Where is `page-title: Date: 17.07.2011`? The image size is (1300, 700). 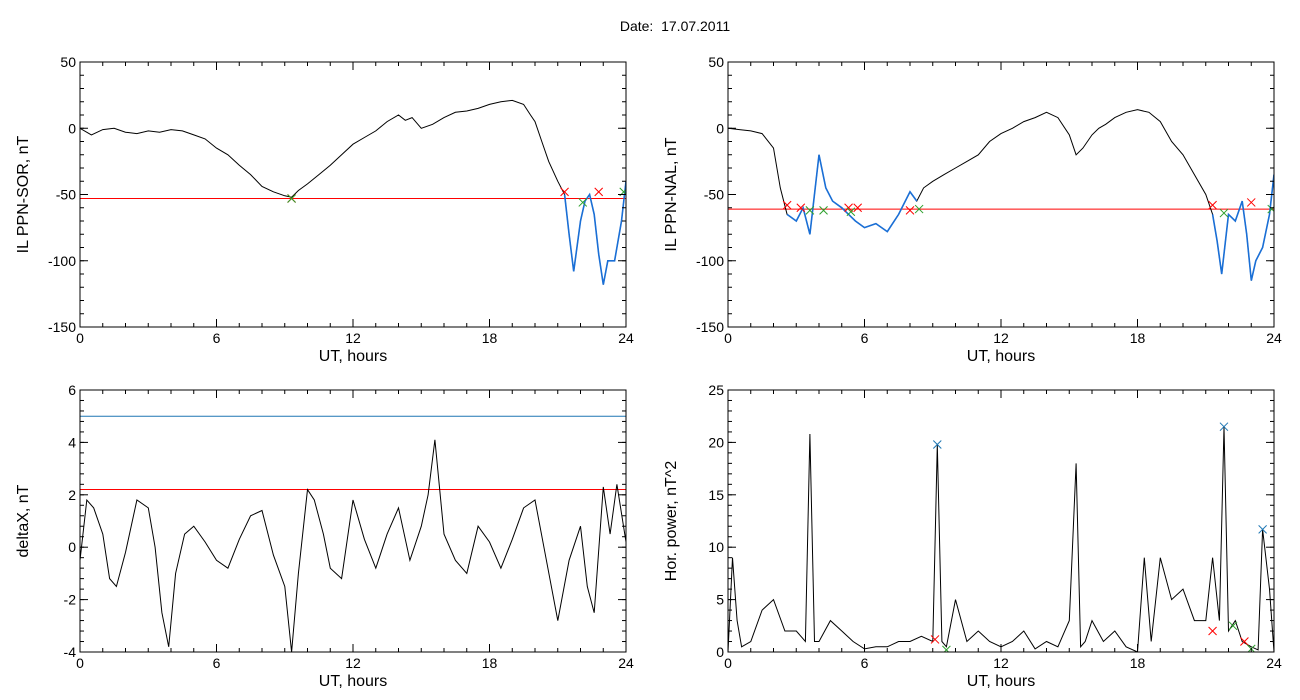
page-title: Date: 17.07.2011 is located at coordinates (675, 26).